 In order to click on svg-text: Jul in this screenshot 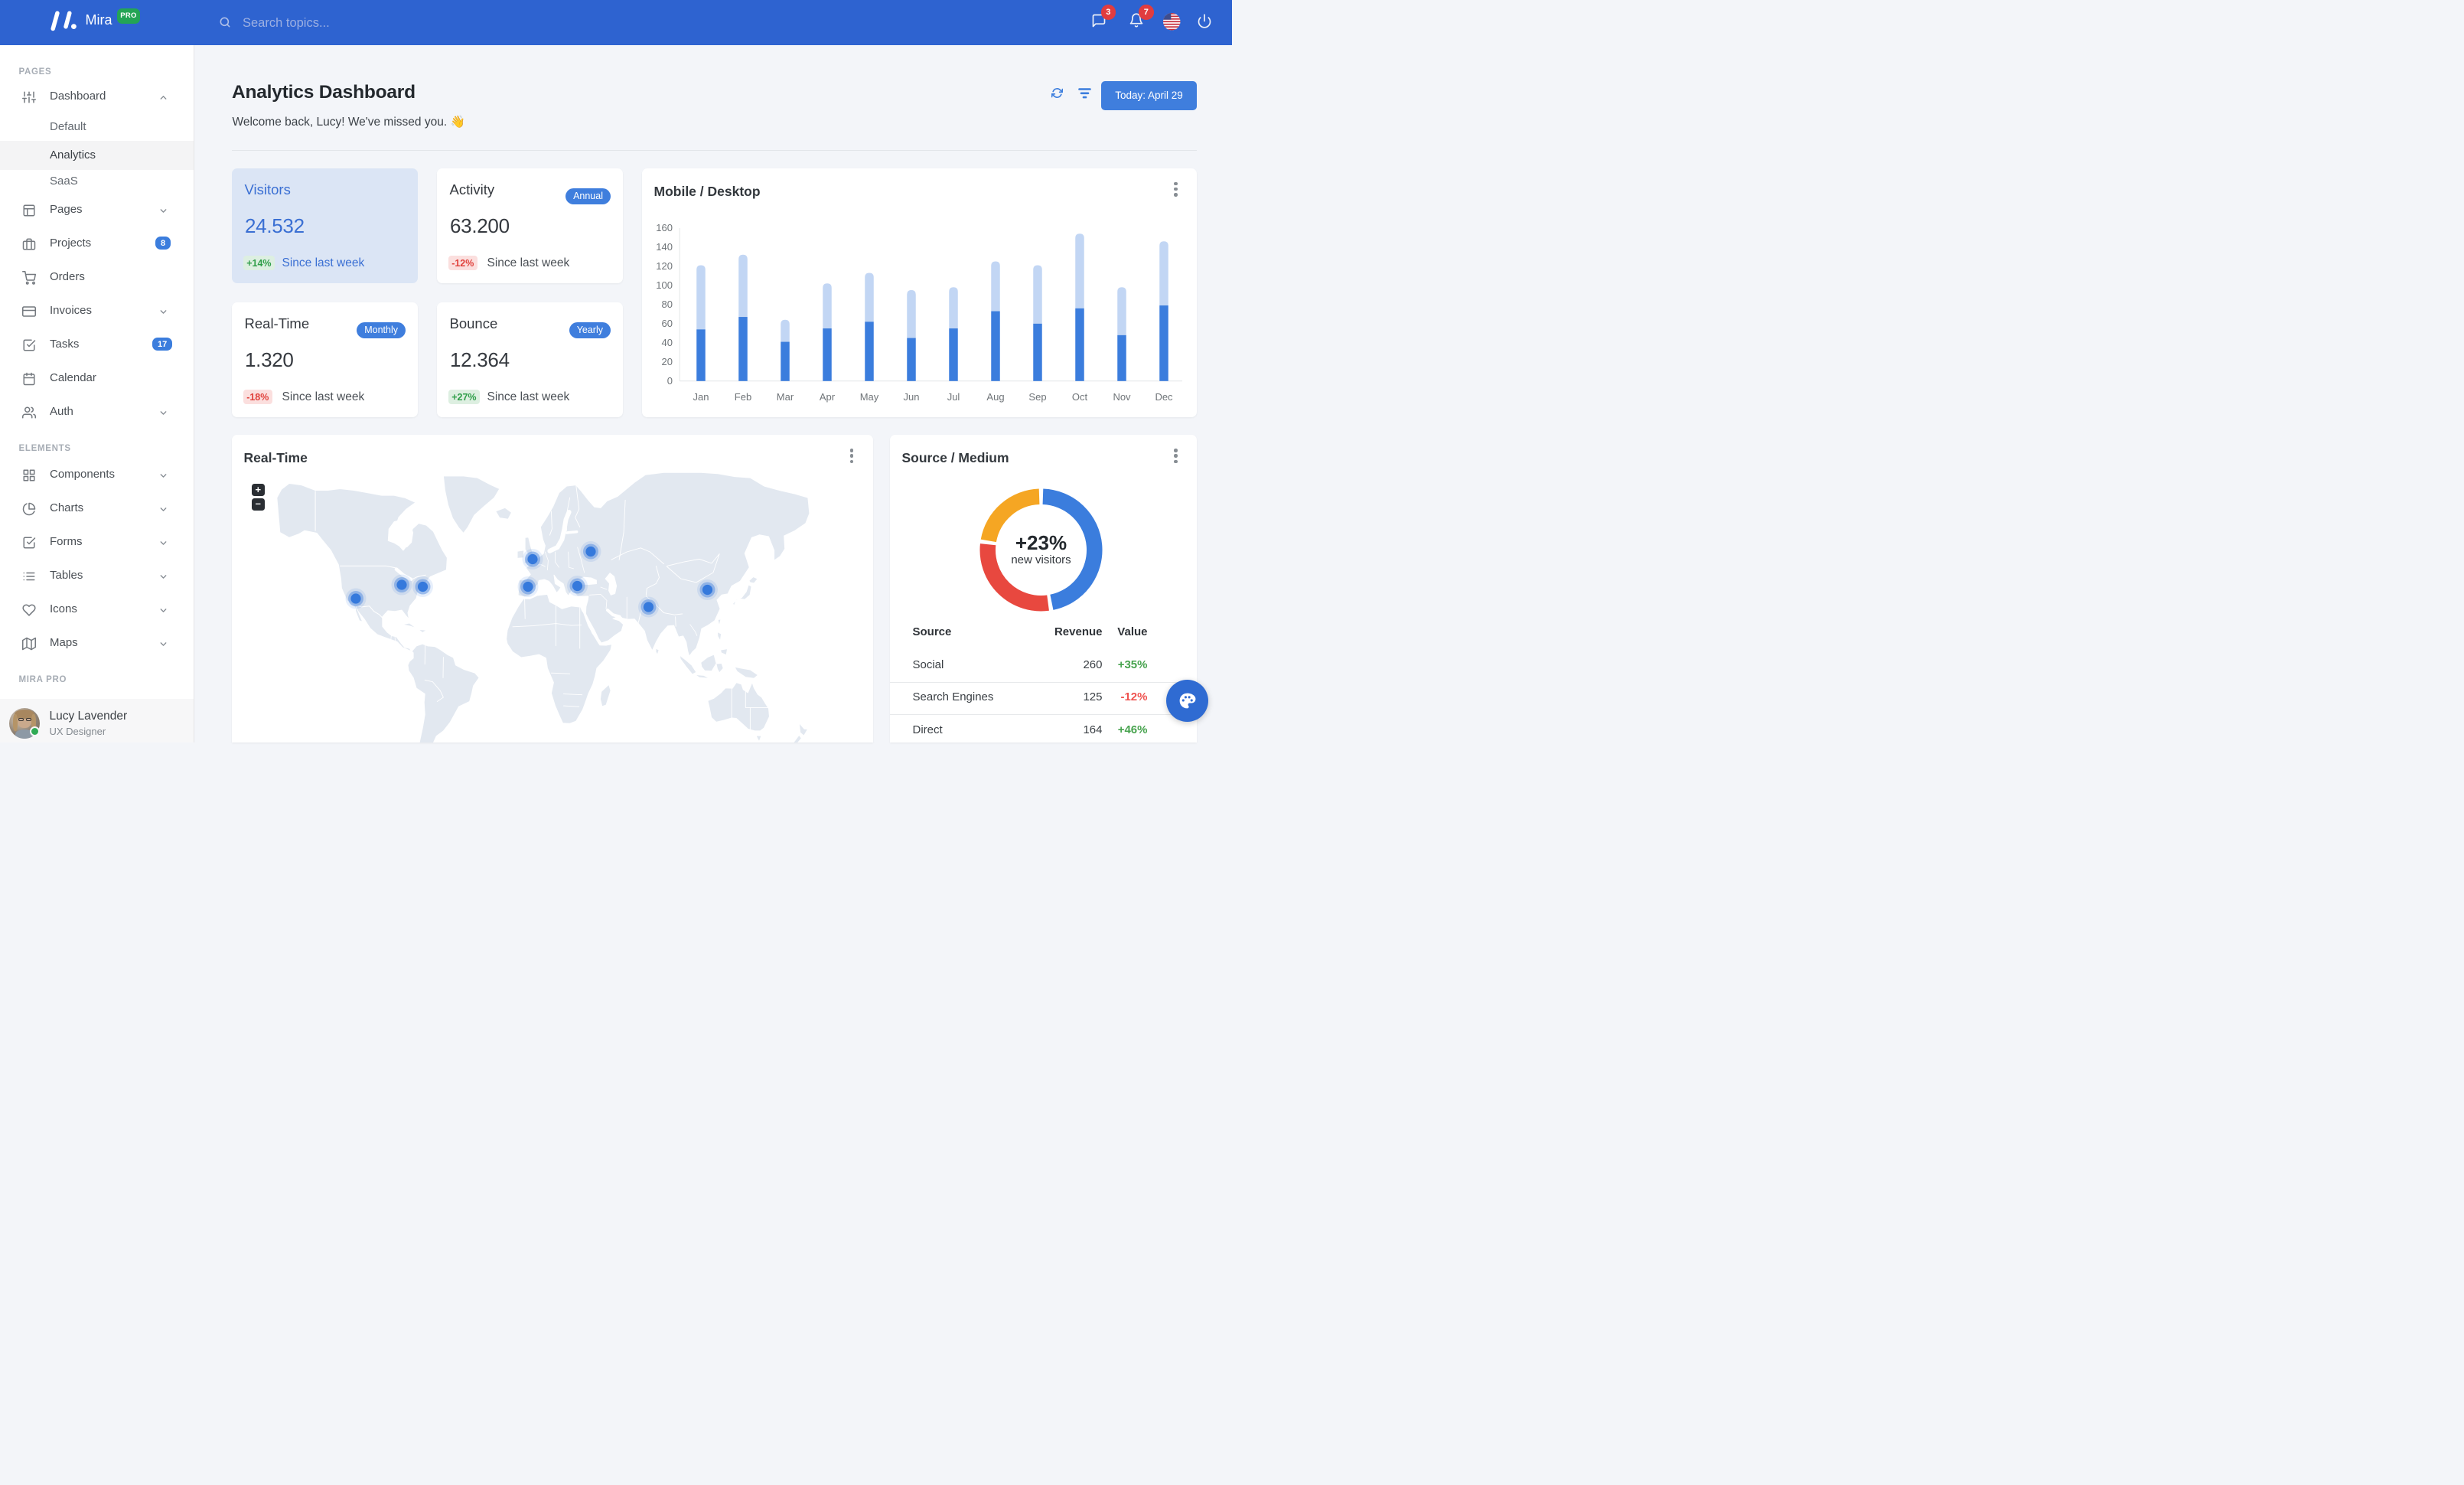, I will do `click(954, 397)`.